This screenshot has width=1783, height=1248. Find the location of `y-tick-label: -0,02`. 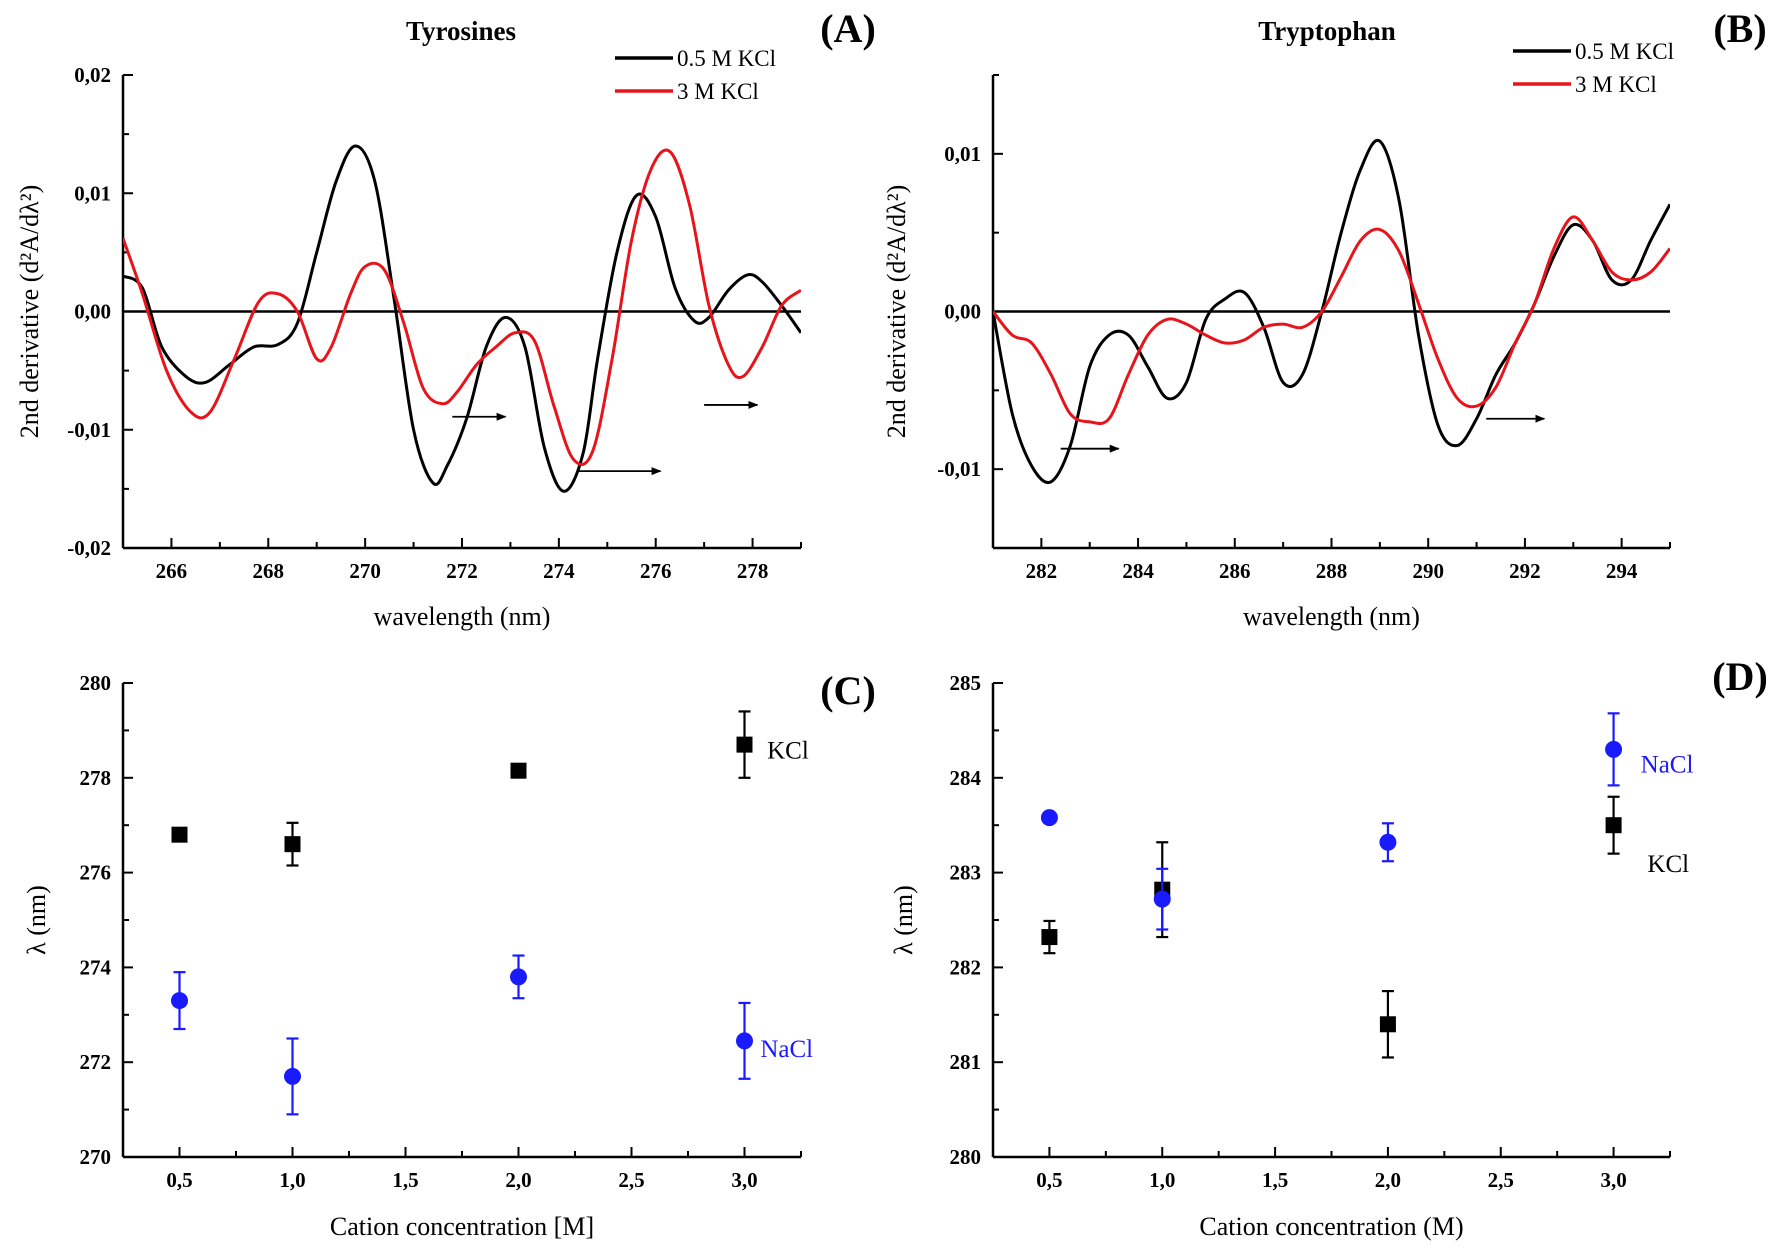

y-tick-label: -0,02 is located at coordinates (89, 548).